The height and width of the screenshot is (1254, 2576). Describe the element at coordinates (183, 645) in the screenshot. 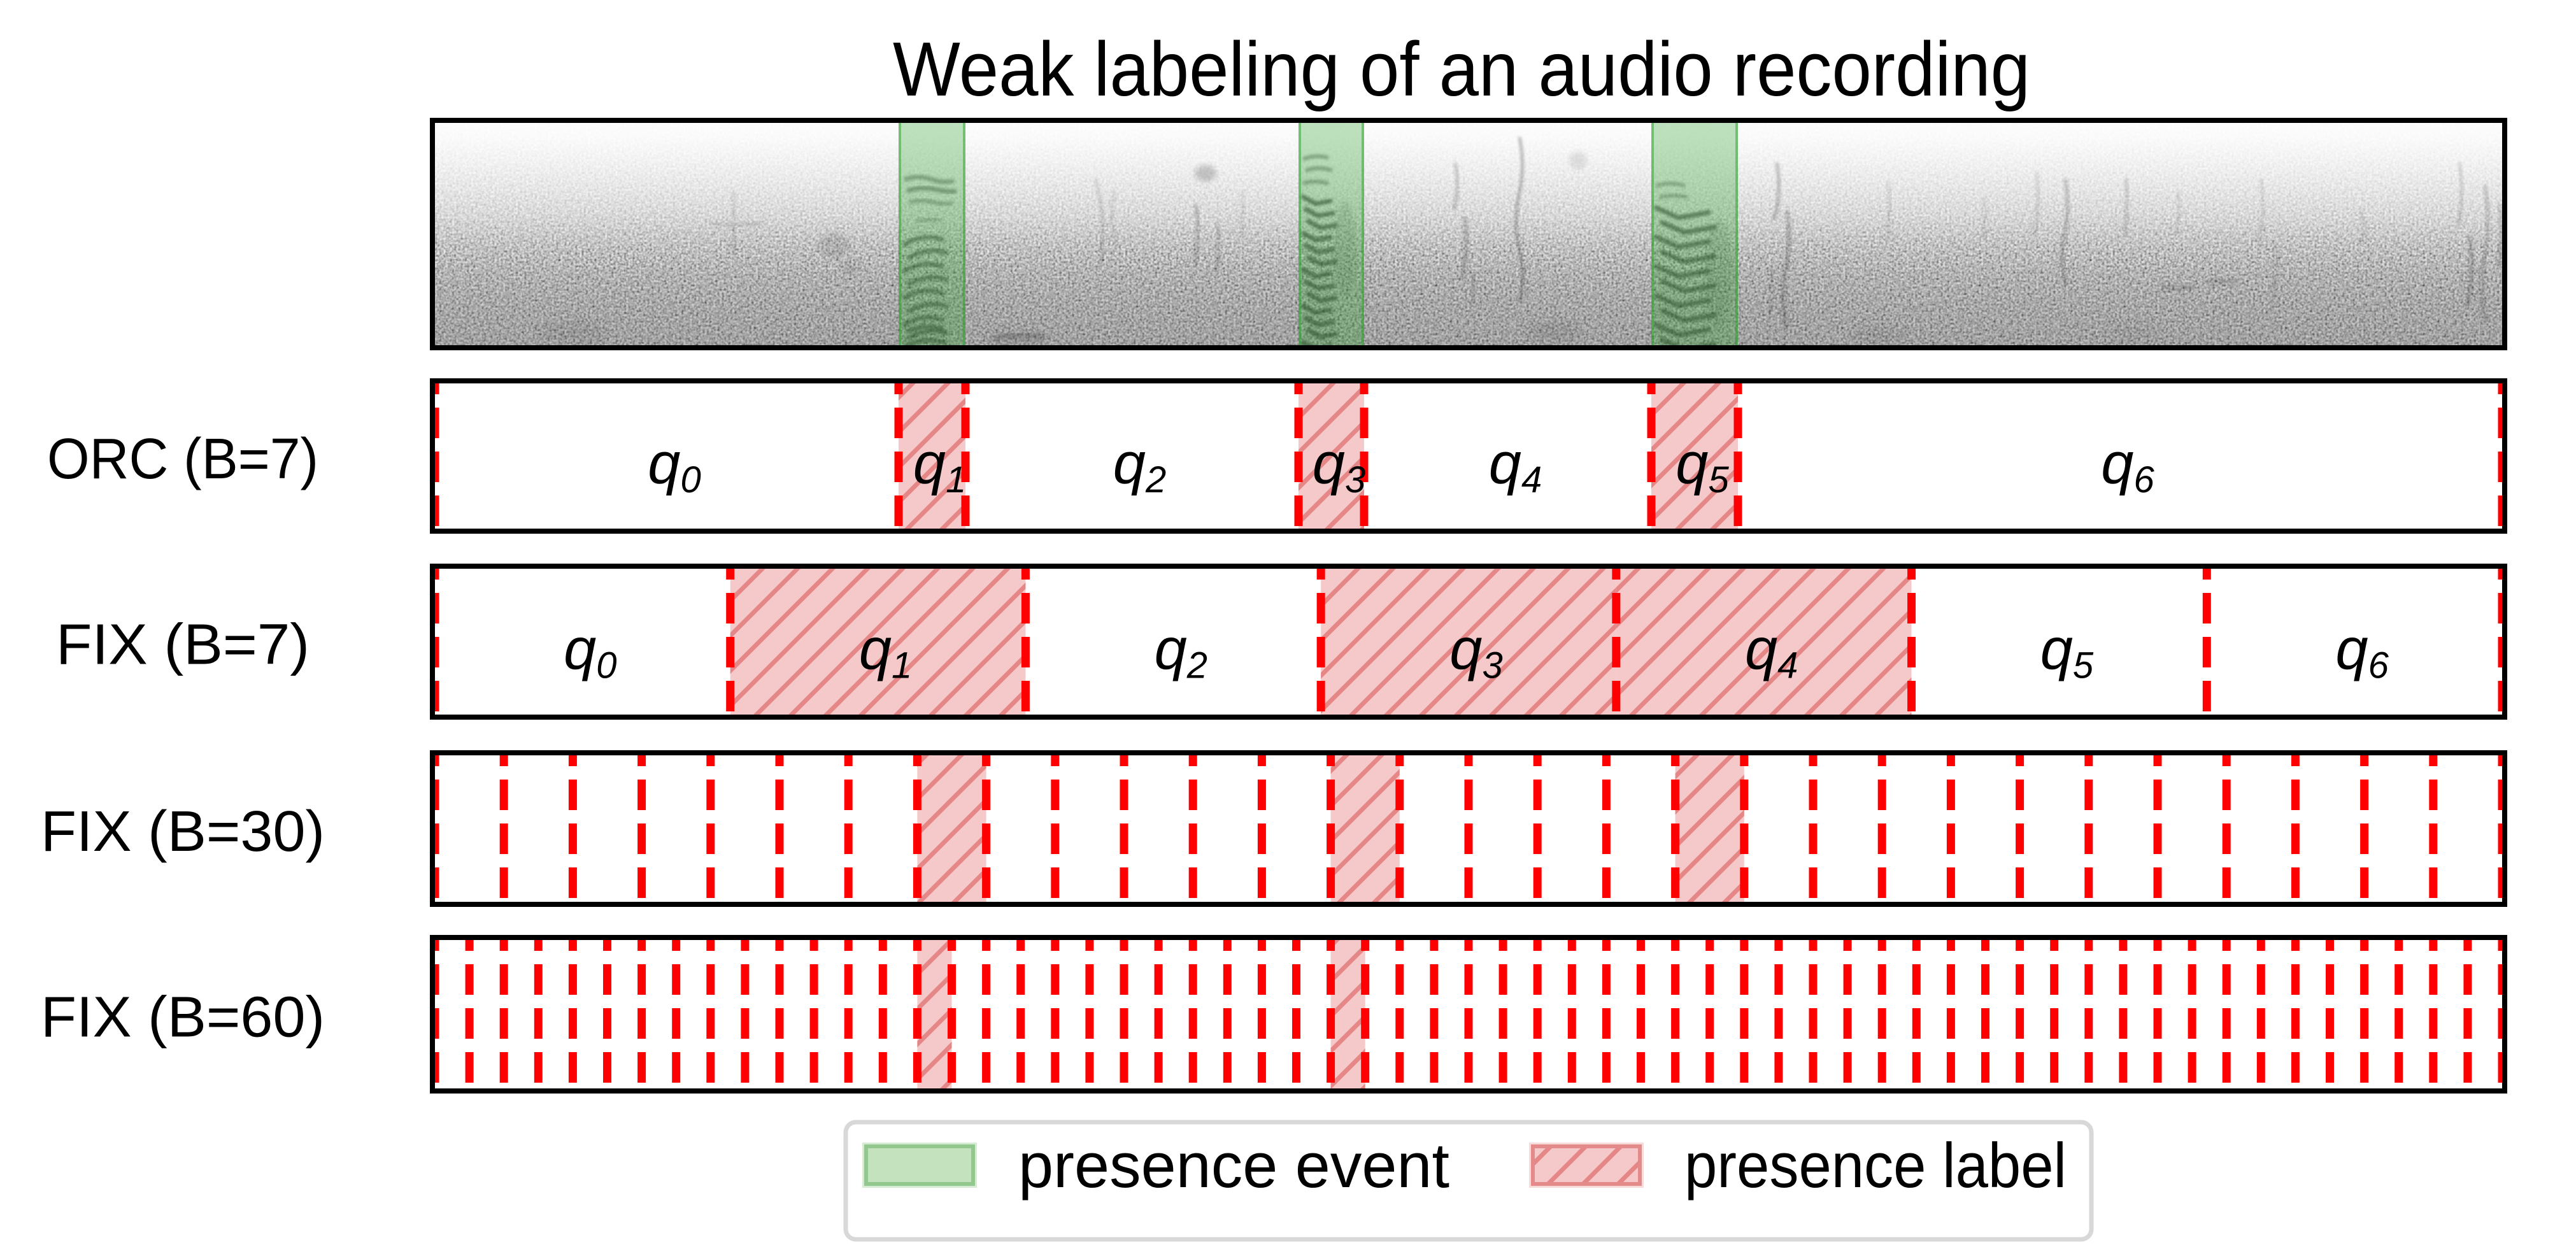

I see `svg-text: FIX (B=7)` at that location.